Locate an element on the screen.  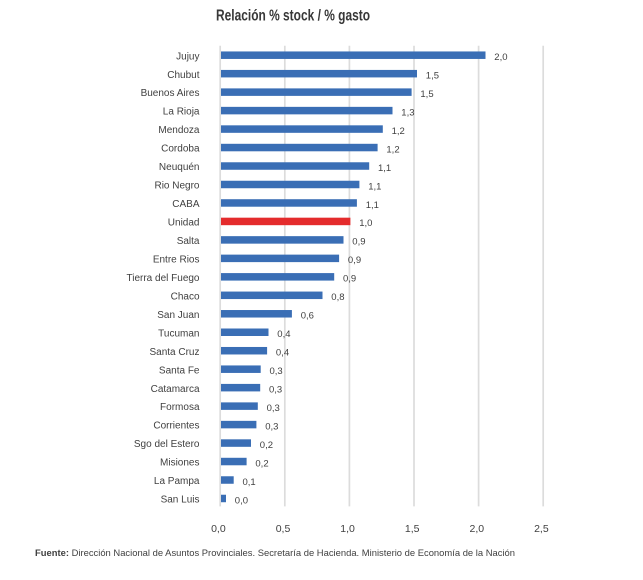
svg-text: Neuquén is located at coordinates (179, 167).